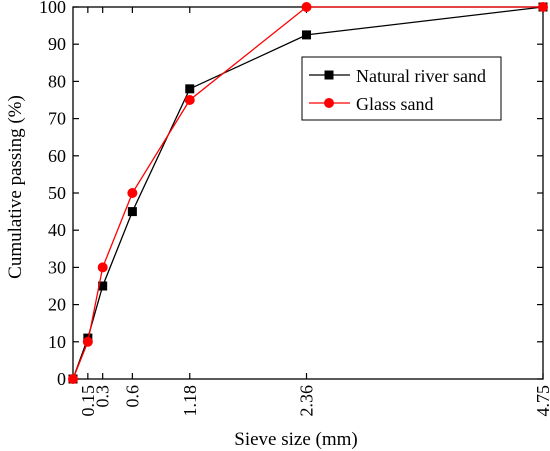 Image resolution: width=550 pixels, height=451 pixels. I want to click on x-axis-title: Sieve size (mm), so click(295, 439).